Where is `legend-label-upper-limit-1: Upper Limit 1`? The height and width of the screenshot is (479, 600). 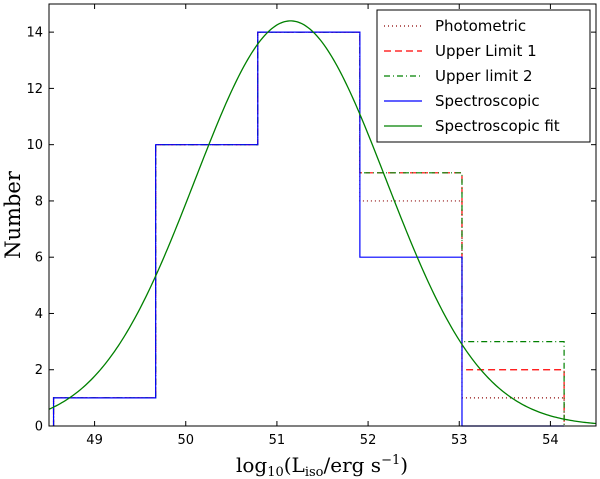
legend-label-upper-limit-1: Upper Limit 1 is located at coordinates (486, 51).